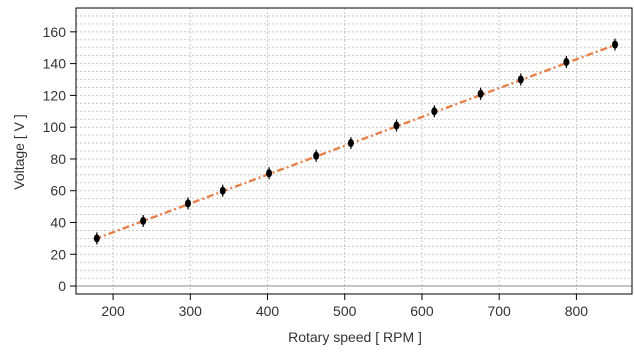 Image resolution: width=634 pixels, height=355 pixels. Describe the element at coordinates (55, 32) in the screenshot. I see `y-tick-label: 160` at that location.